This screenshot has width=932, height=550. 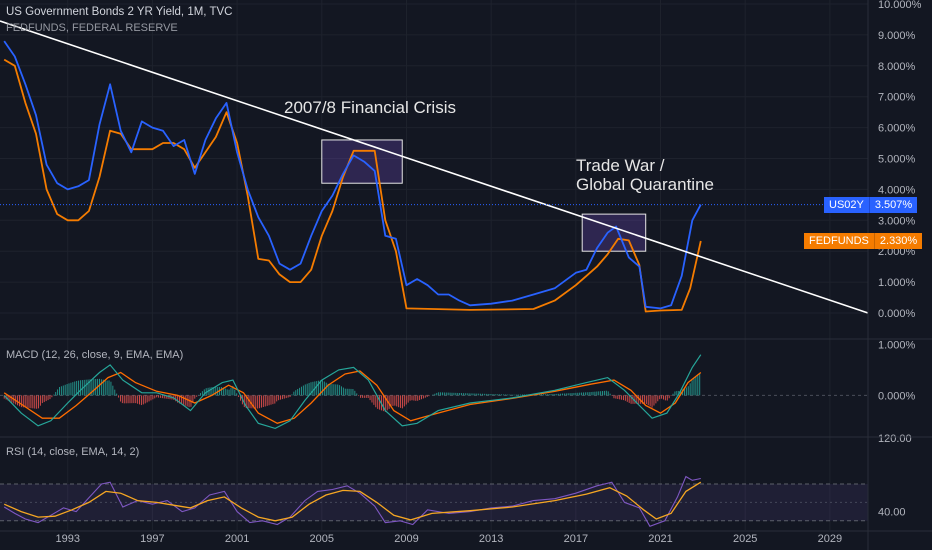 What do you see at coordinates (449, 539) in the screenshot?
I see `time-axis: 1993 1997 2001 2005 2009 2013 2017 2021 2025 2029` at bounding box center [449, 539].